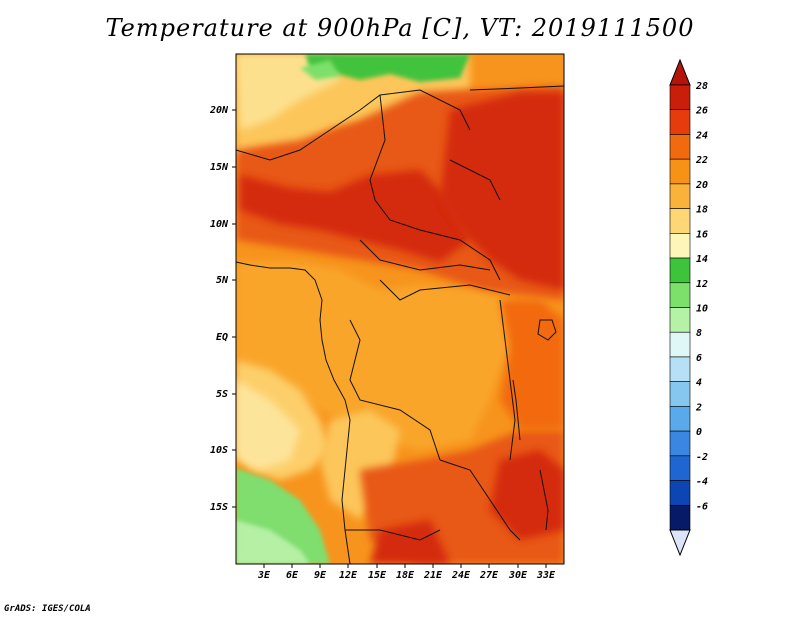 The width and height of the screenshot is (800, 618). I want to click on lon-tick-6e: 6E, so click(292, 572).